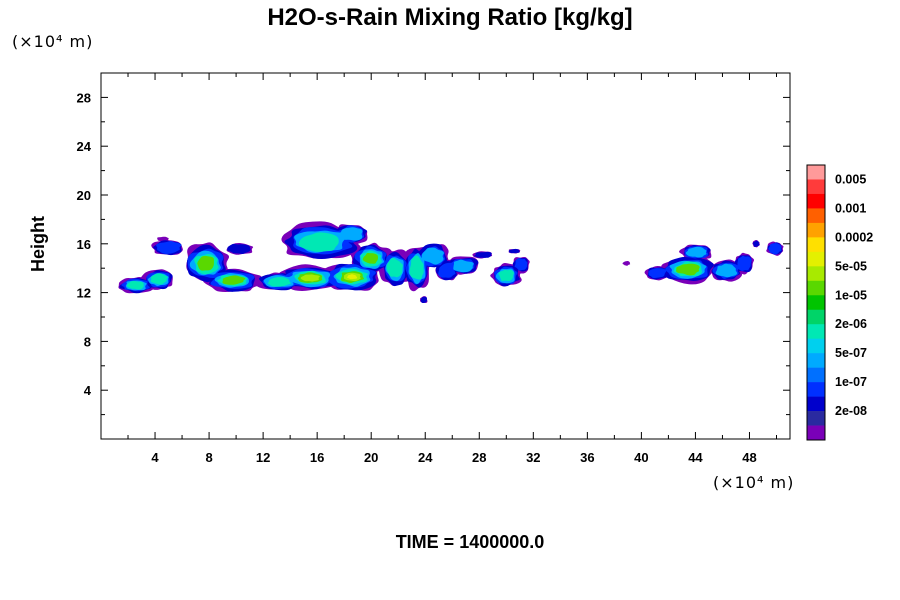  I want to click on x-tick-label: 36, so click(587, 457).